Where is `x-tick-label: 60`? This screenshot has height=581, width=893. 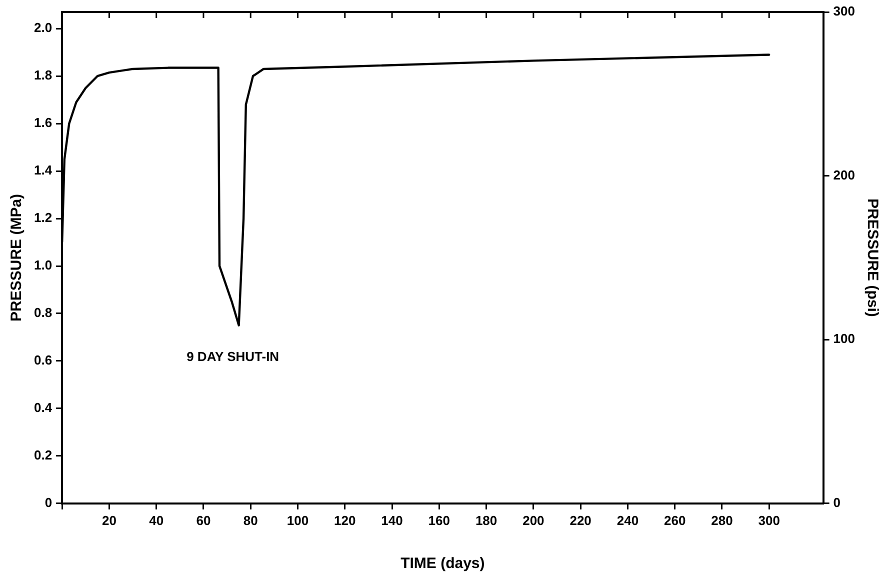
x-tick-label: 60 is located at coordinates (203, 520).